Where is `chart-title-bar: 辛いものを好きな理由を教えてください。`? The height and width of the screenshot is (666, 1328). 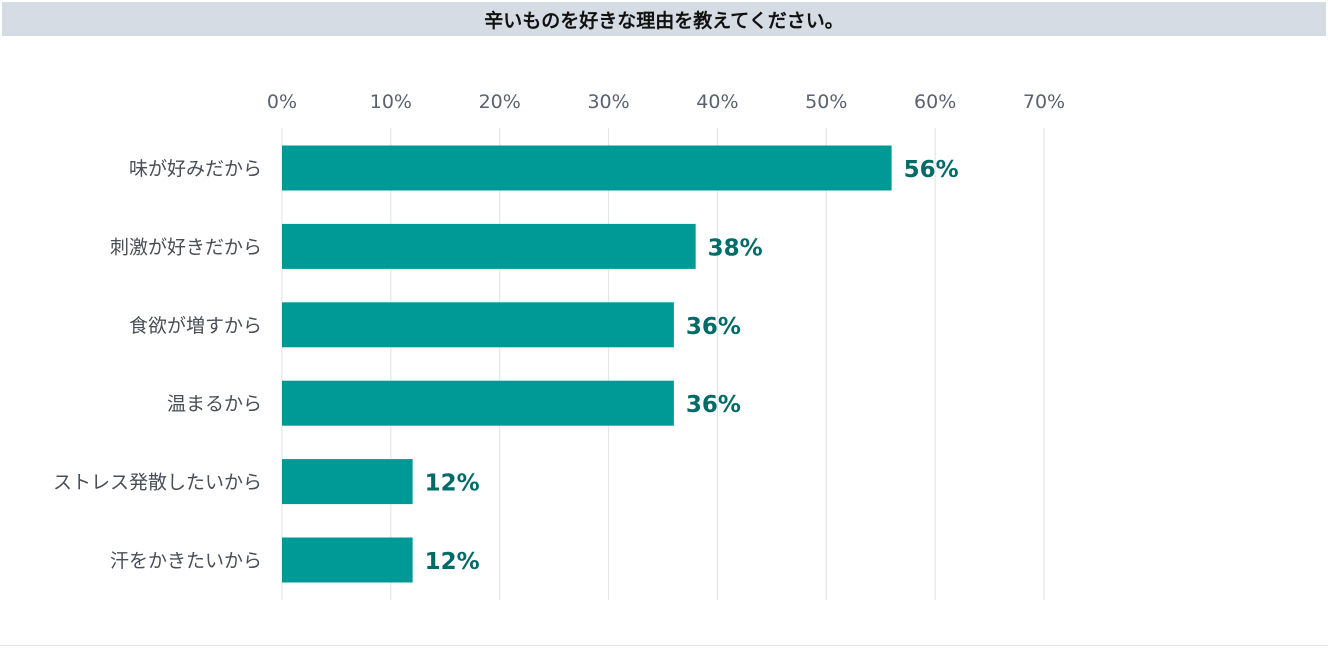
chart-title-bar: 辛いものを好きな理由を教えてください。 is located at coordinates (664, 19).